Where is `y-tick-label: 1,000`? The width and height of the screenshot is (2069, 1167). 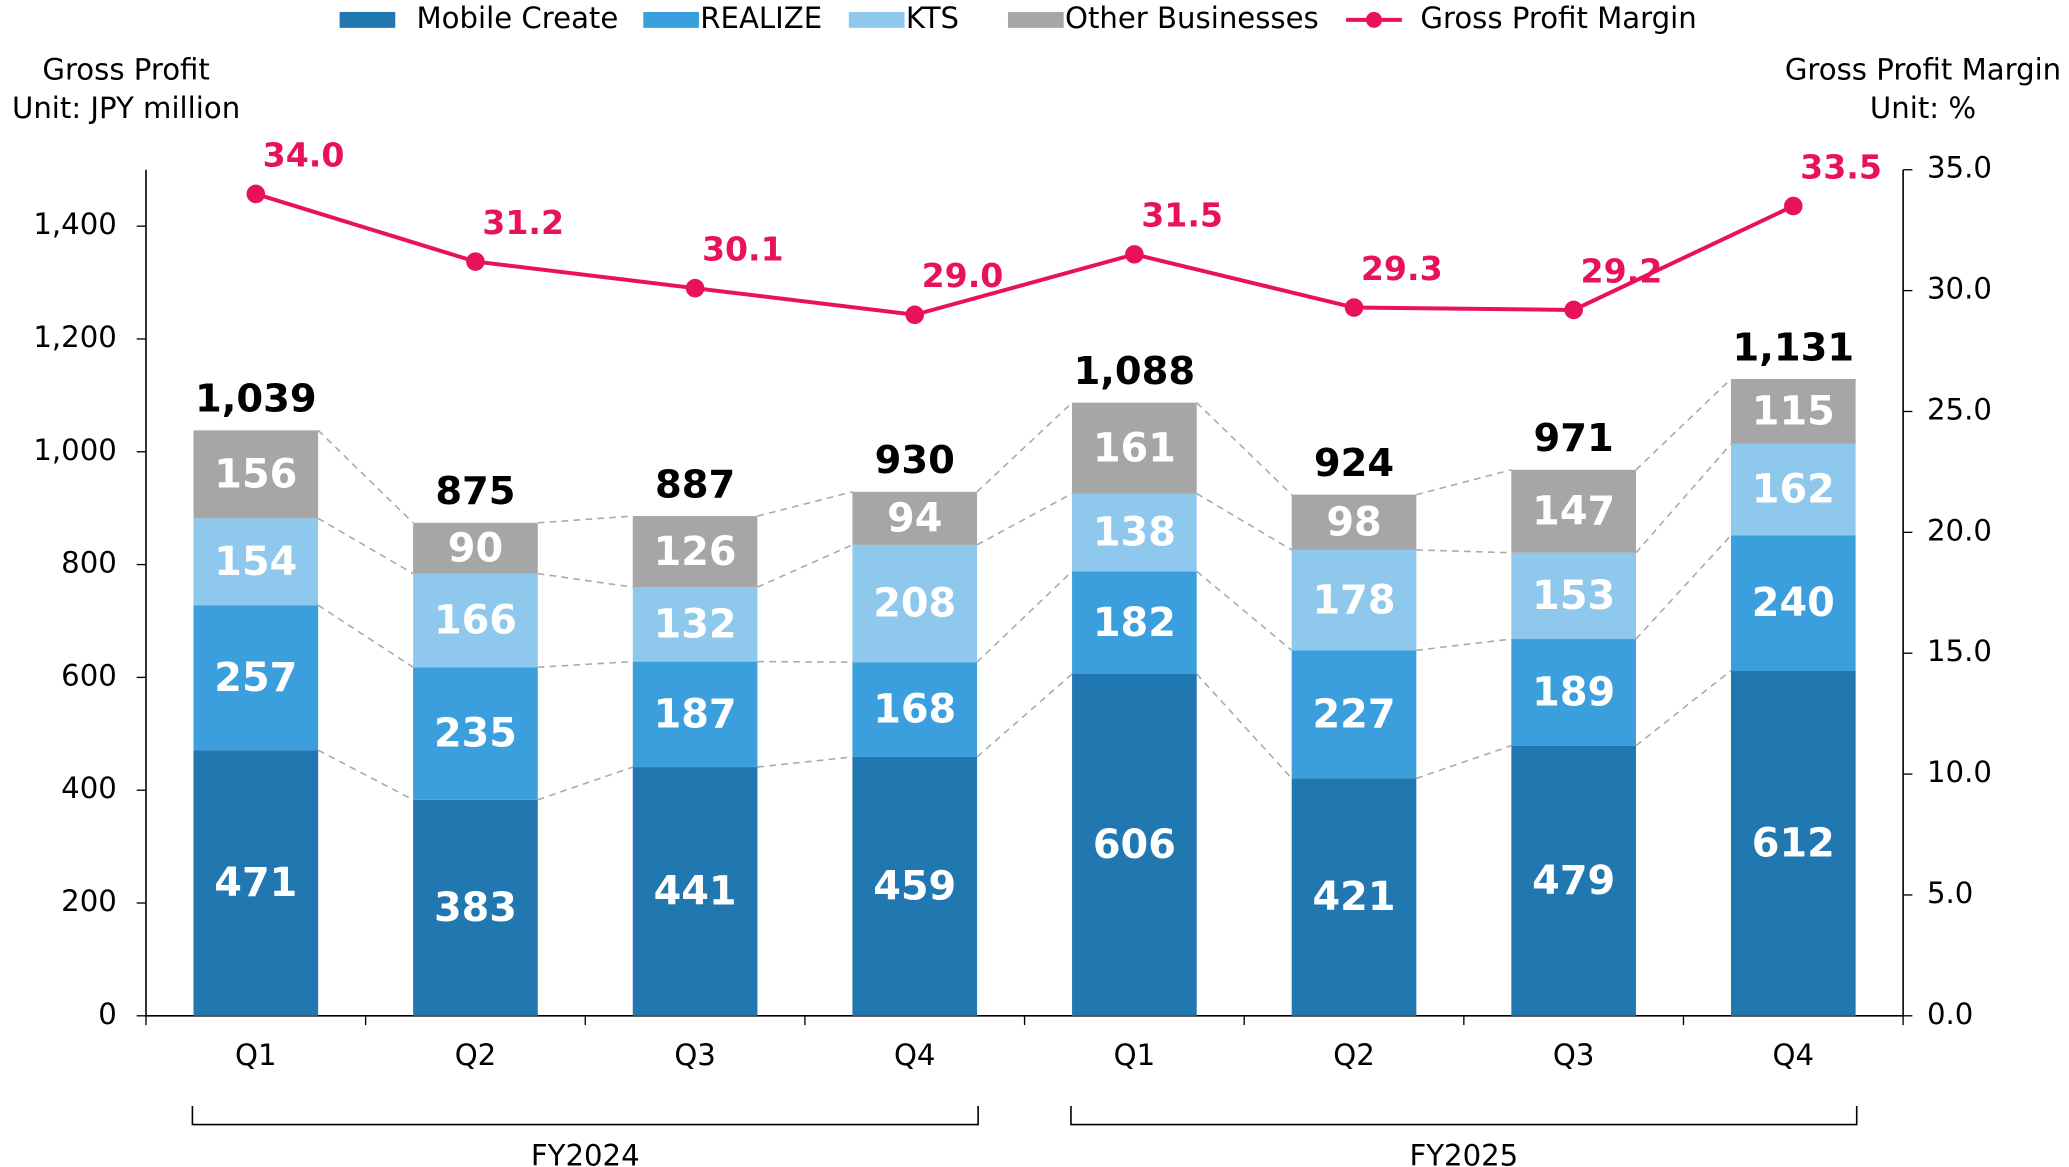 y-tick-label: 1,000 is located at coordinates (74, 450).